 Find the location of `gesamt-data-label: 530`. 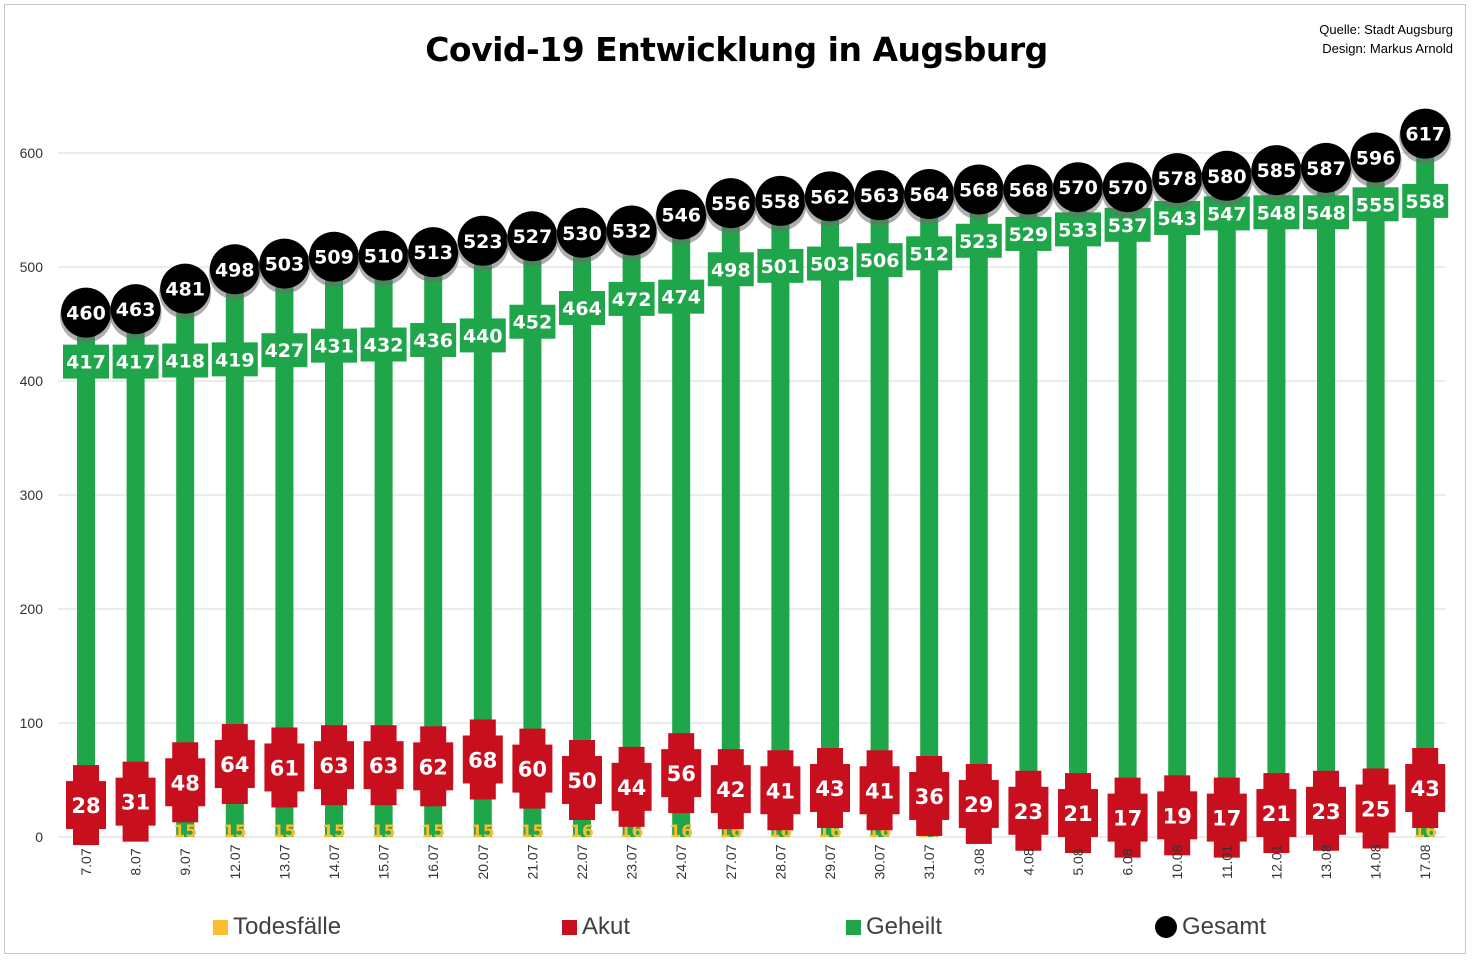

gesamt-data-label: 530 is located at coordinates (582, 234).